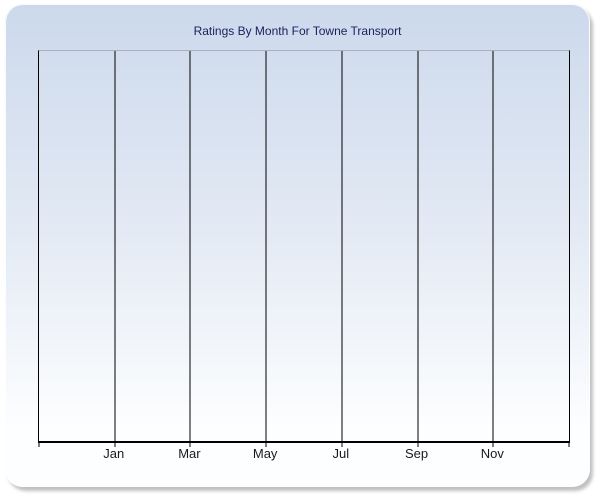 The width and height of the screenshot is (600, 500). What do you see at coordinates (265, 453) in the screenshot?
I see `x-axis-label: May` at bounding box center [265, 453].